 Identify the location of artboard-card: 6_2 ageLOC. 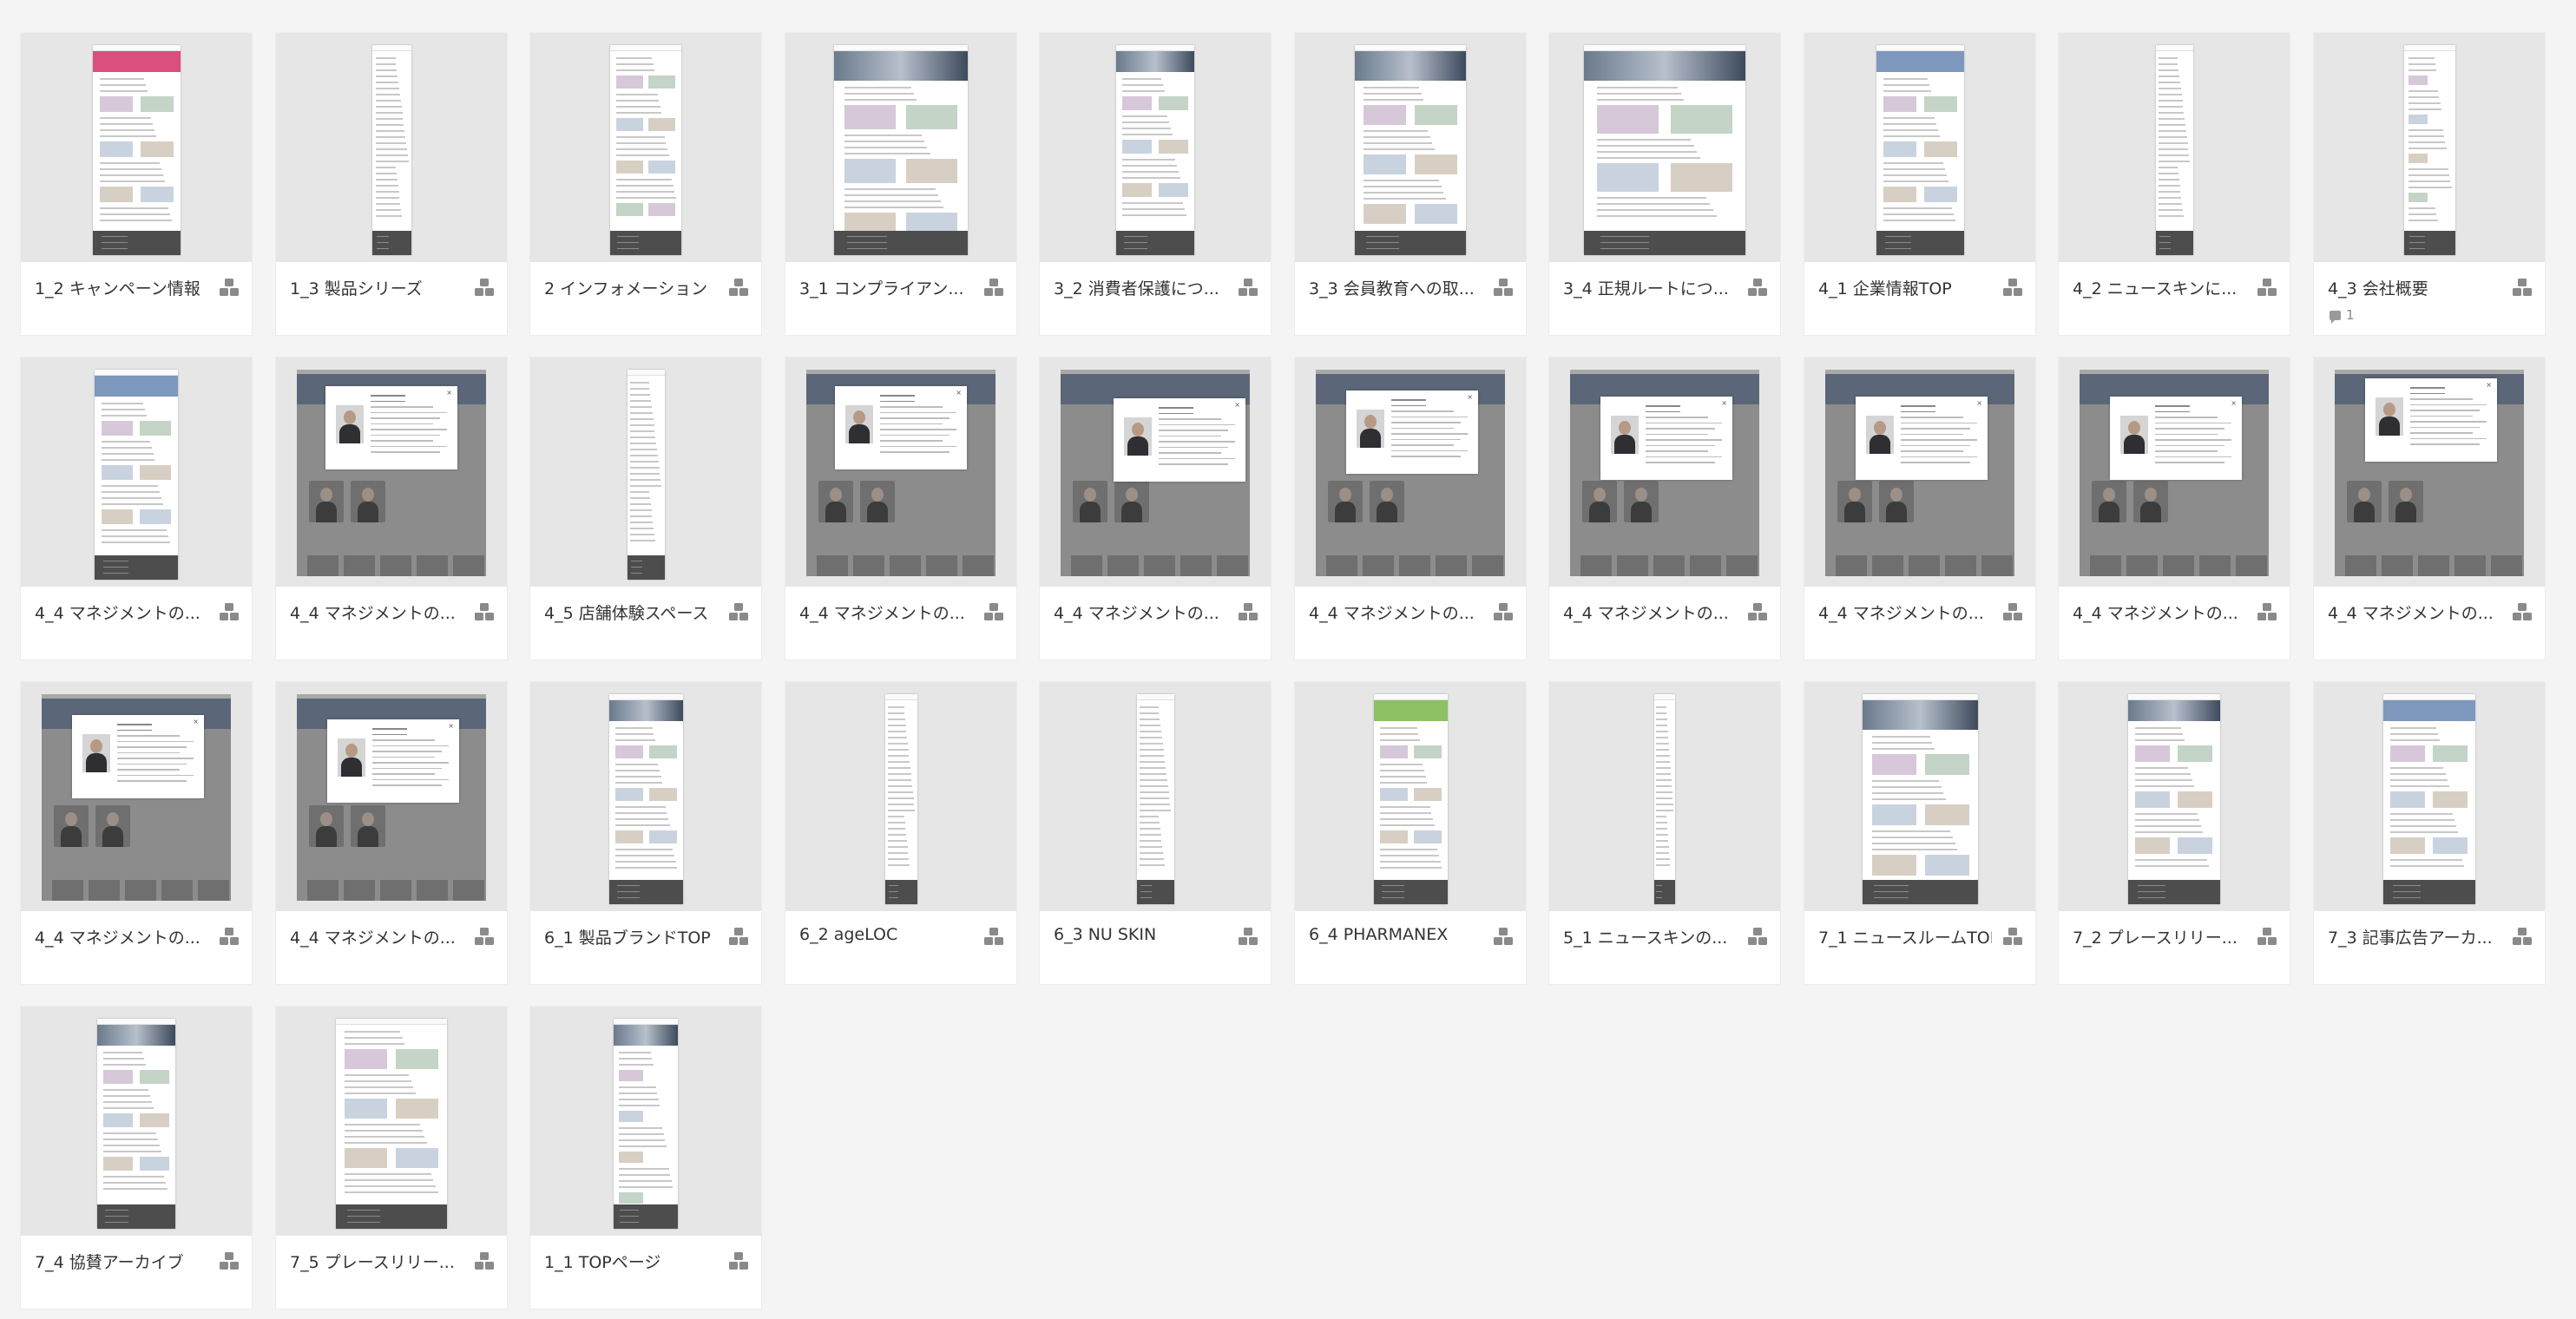
(901, 833).